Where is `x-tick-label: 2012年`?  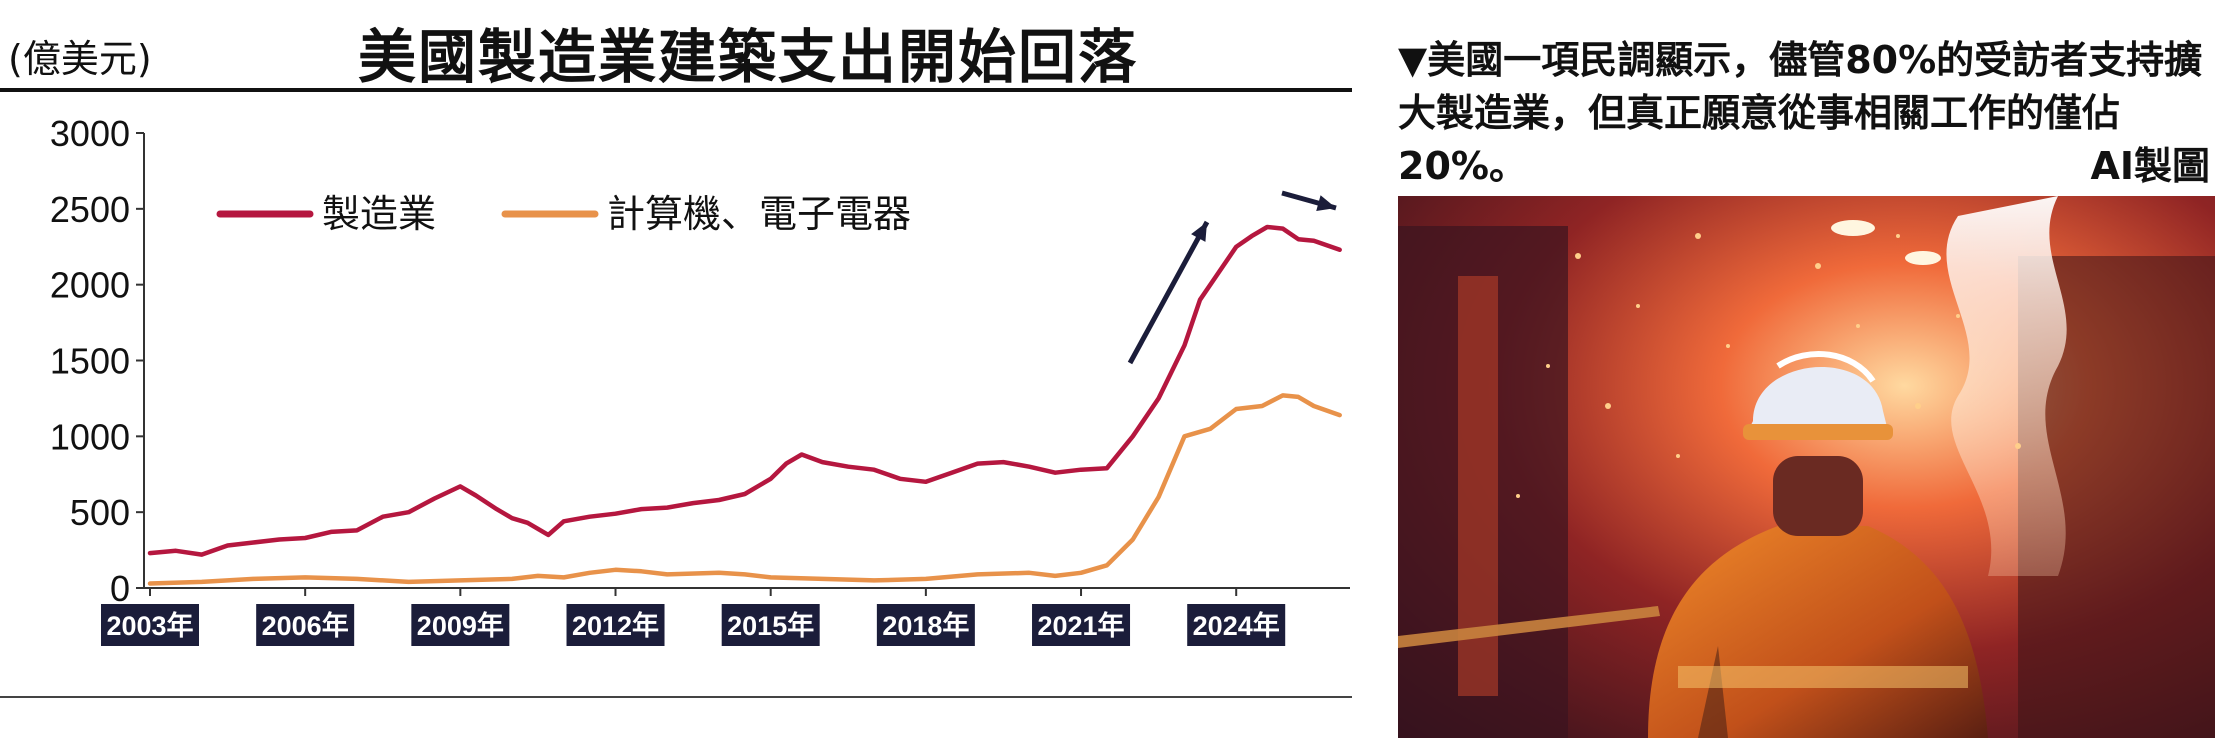
x-tick-label: 2012年 is located at coordinates (615, 625).